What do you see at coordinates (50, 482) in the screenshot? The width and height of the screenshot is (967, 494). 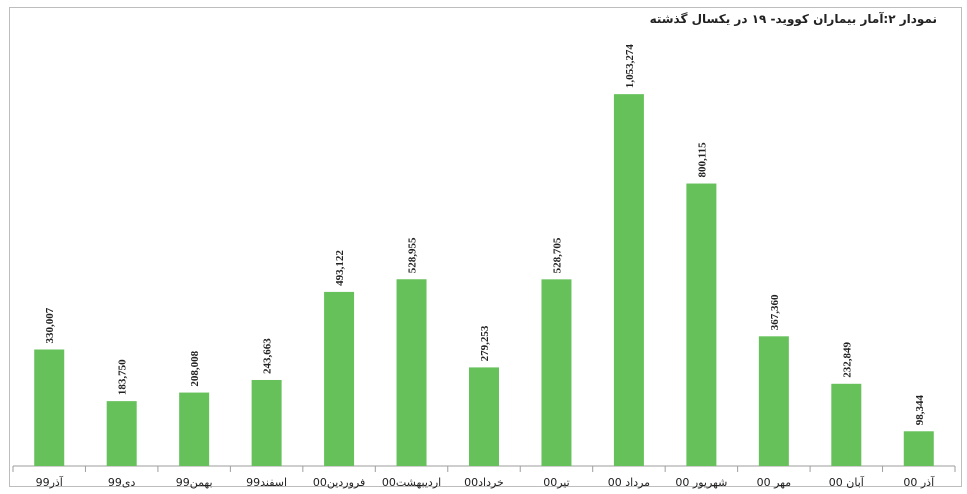 I see `x-tick-label: آذر99` at bounding box center [50, 482].